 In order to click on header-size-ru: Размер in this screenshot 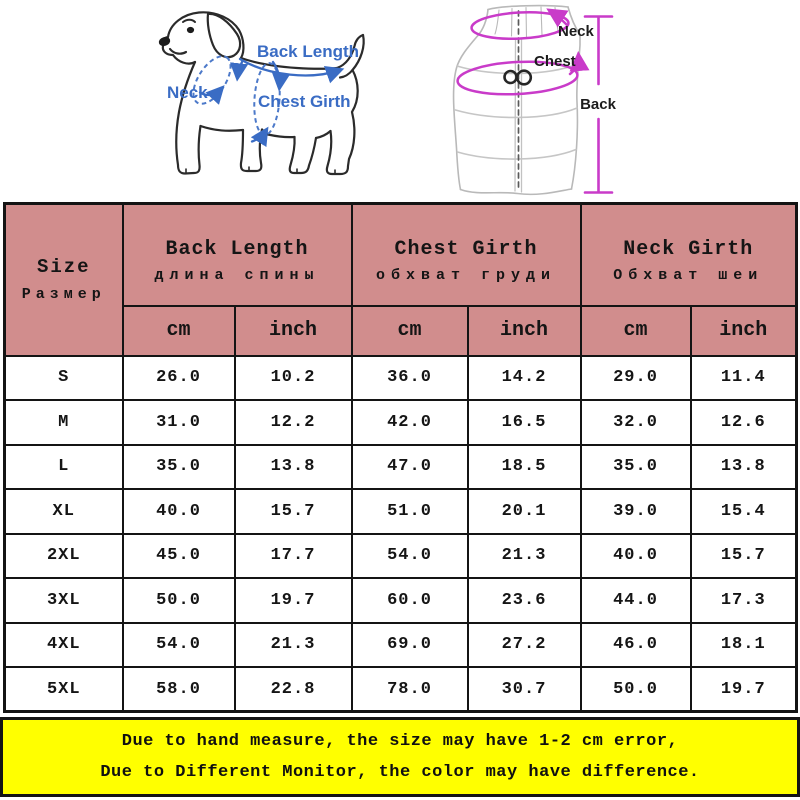, I will do `click(63, 295)`.